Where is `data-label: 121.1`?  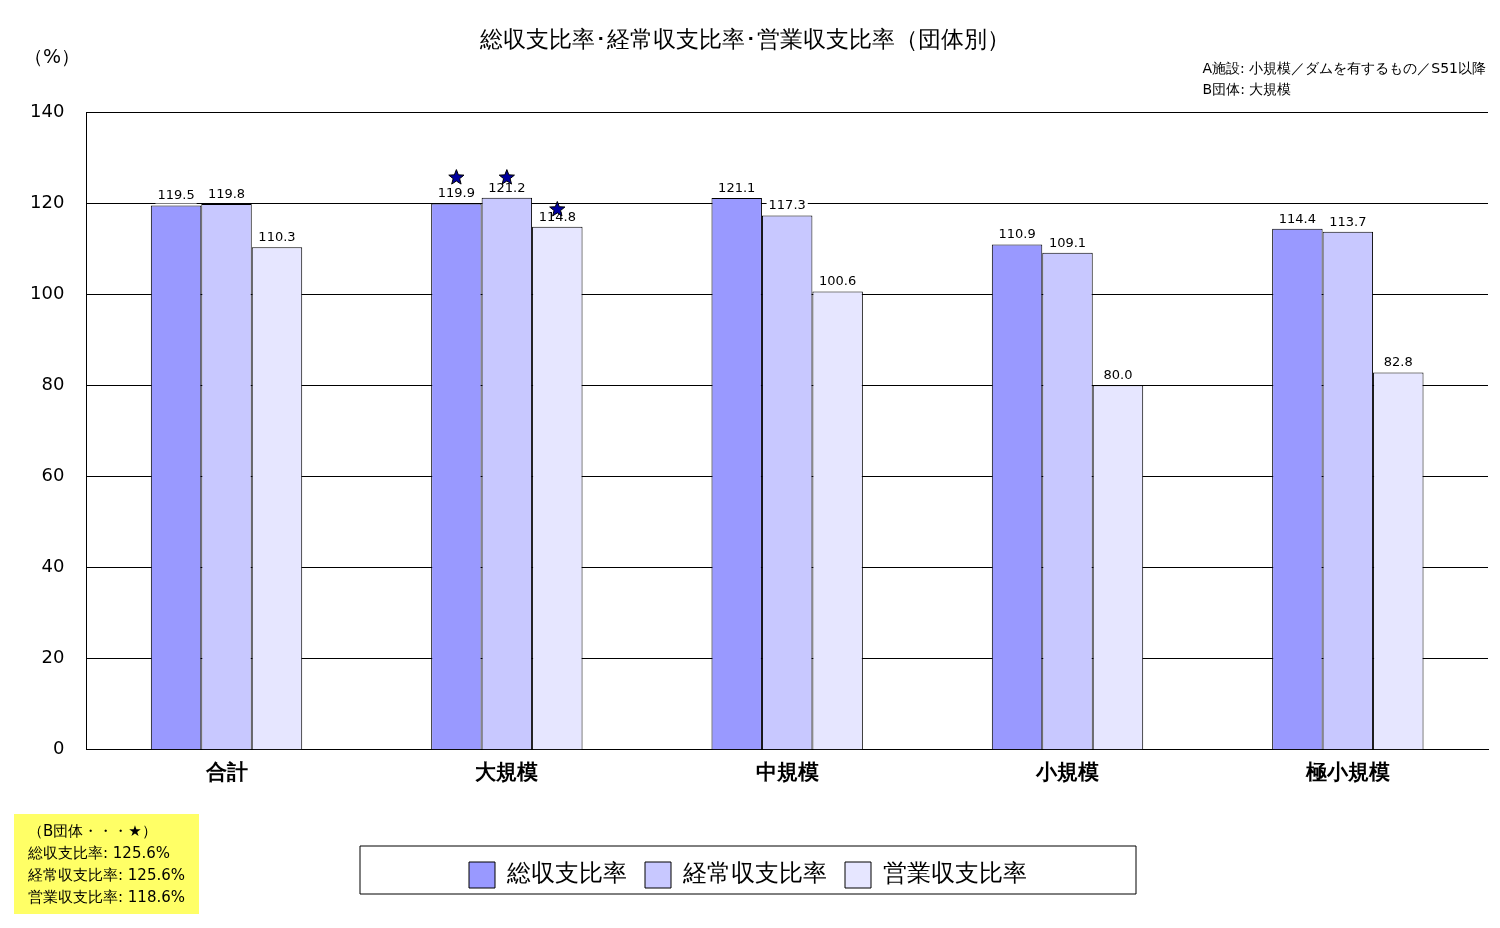
data-label: 121.1 is located at coordinates (737, 187).